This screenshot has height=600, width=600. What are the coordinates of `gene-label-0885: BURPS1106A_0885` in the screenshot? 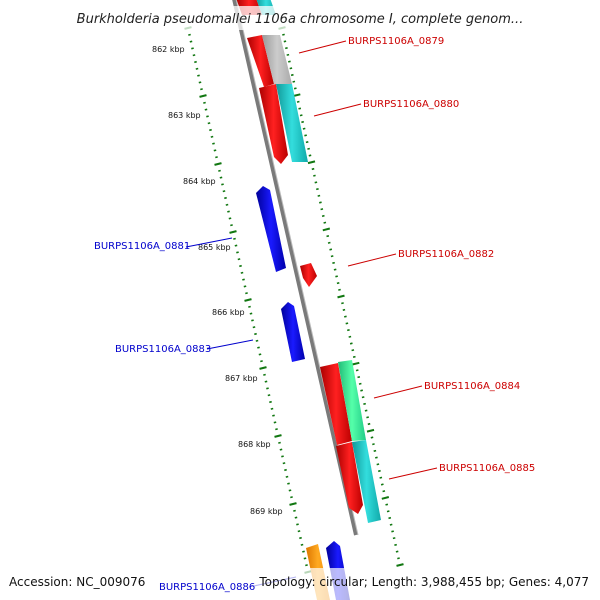 It's located at (487, 468).